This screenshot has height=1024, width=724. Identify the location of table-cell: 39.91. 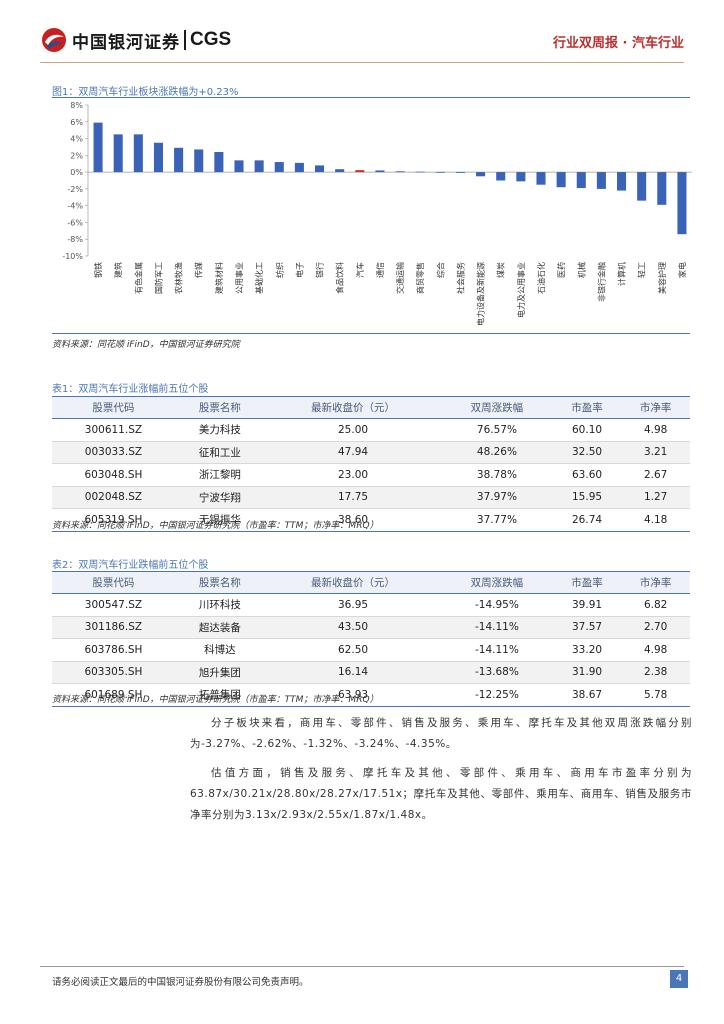
(587, 605).